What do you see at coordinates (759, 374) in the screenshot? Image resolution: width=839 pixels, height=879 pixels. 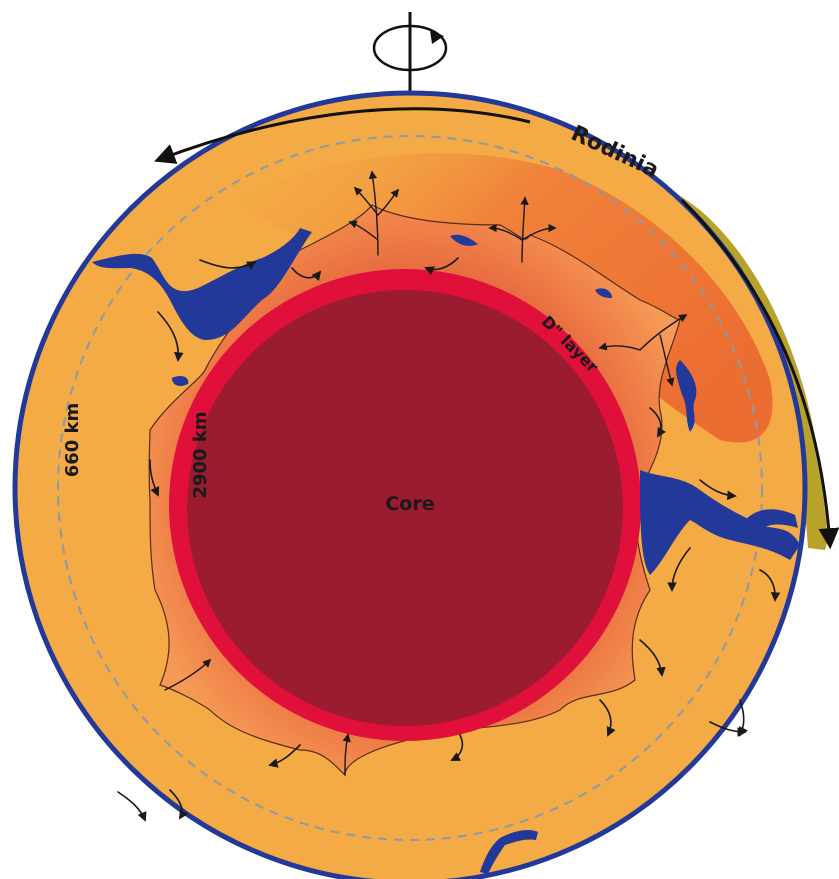 I see `rodinia-motion-arrow-right` at bounding box center [759, 374].